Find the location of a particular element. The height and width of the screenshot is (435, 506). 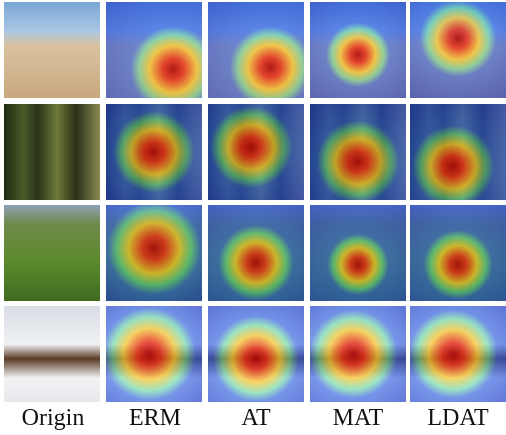

column-label: Origin is located at coordinates (53, 418).